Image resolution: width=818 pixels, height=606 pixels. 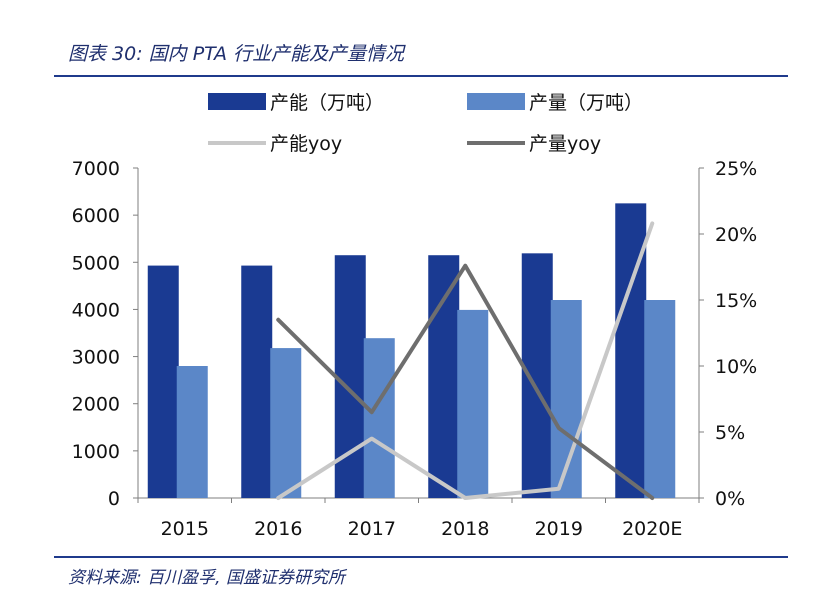 I want to click on legend-output-swatch, so click(x=496, y=101).